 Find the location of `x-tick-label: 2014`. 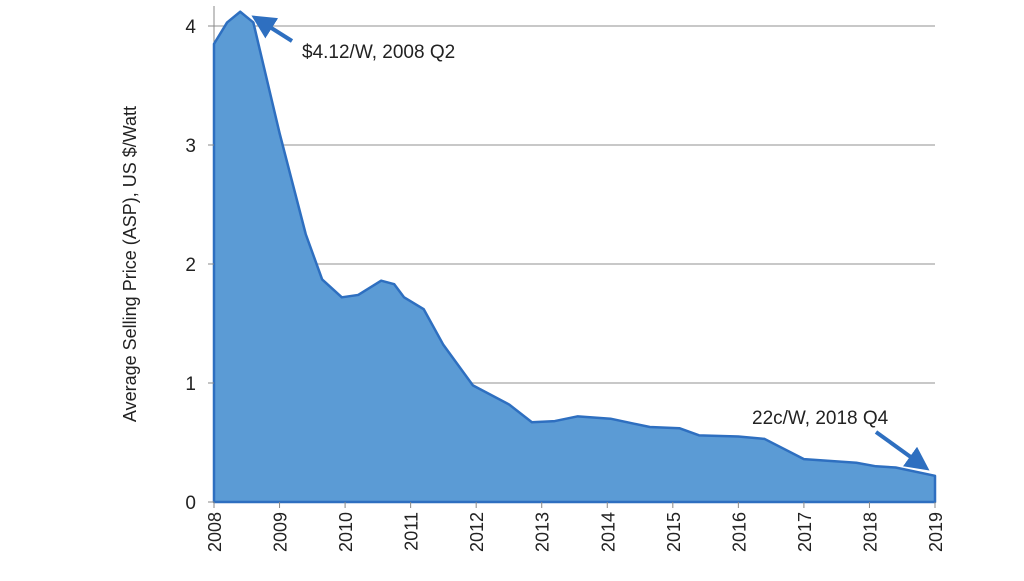

x-tick-label: 2014 is located at coordinates (608, 532).